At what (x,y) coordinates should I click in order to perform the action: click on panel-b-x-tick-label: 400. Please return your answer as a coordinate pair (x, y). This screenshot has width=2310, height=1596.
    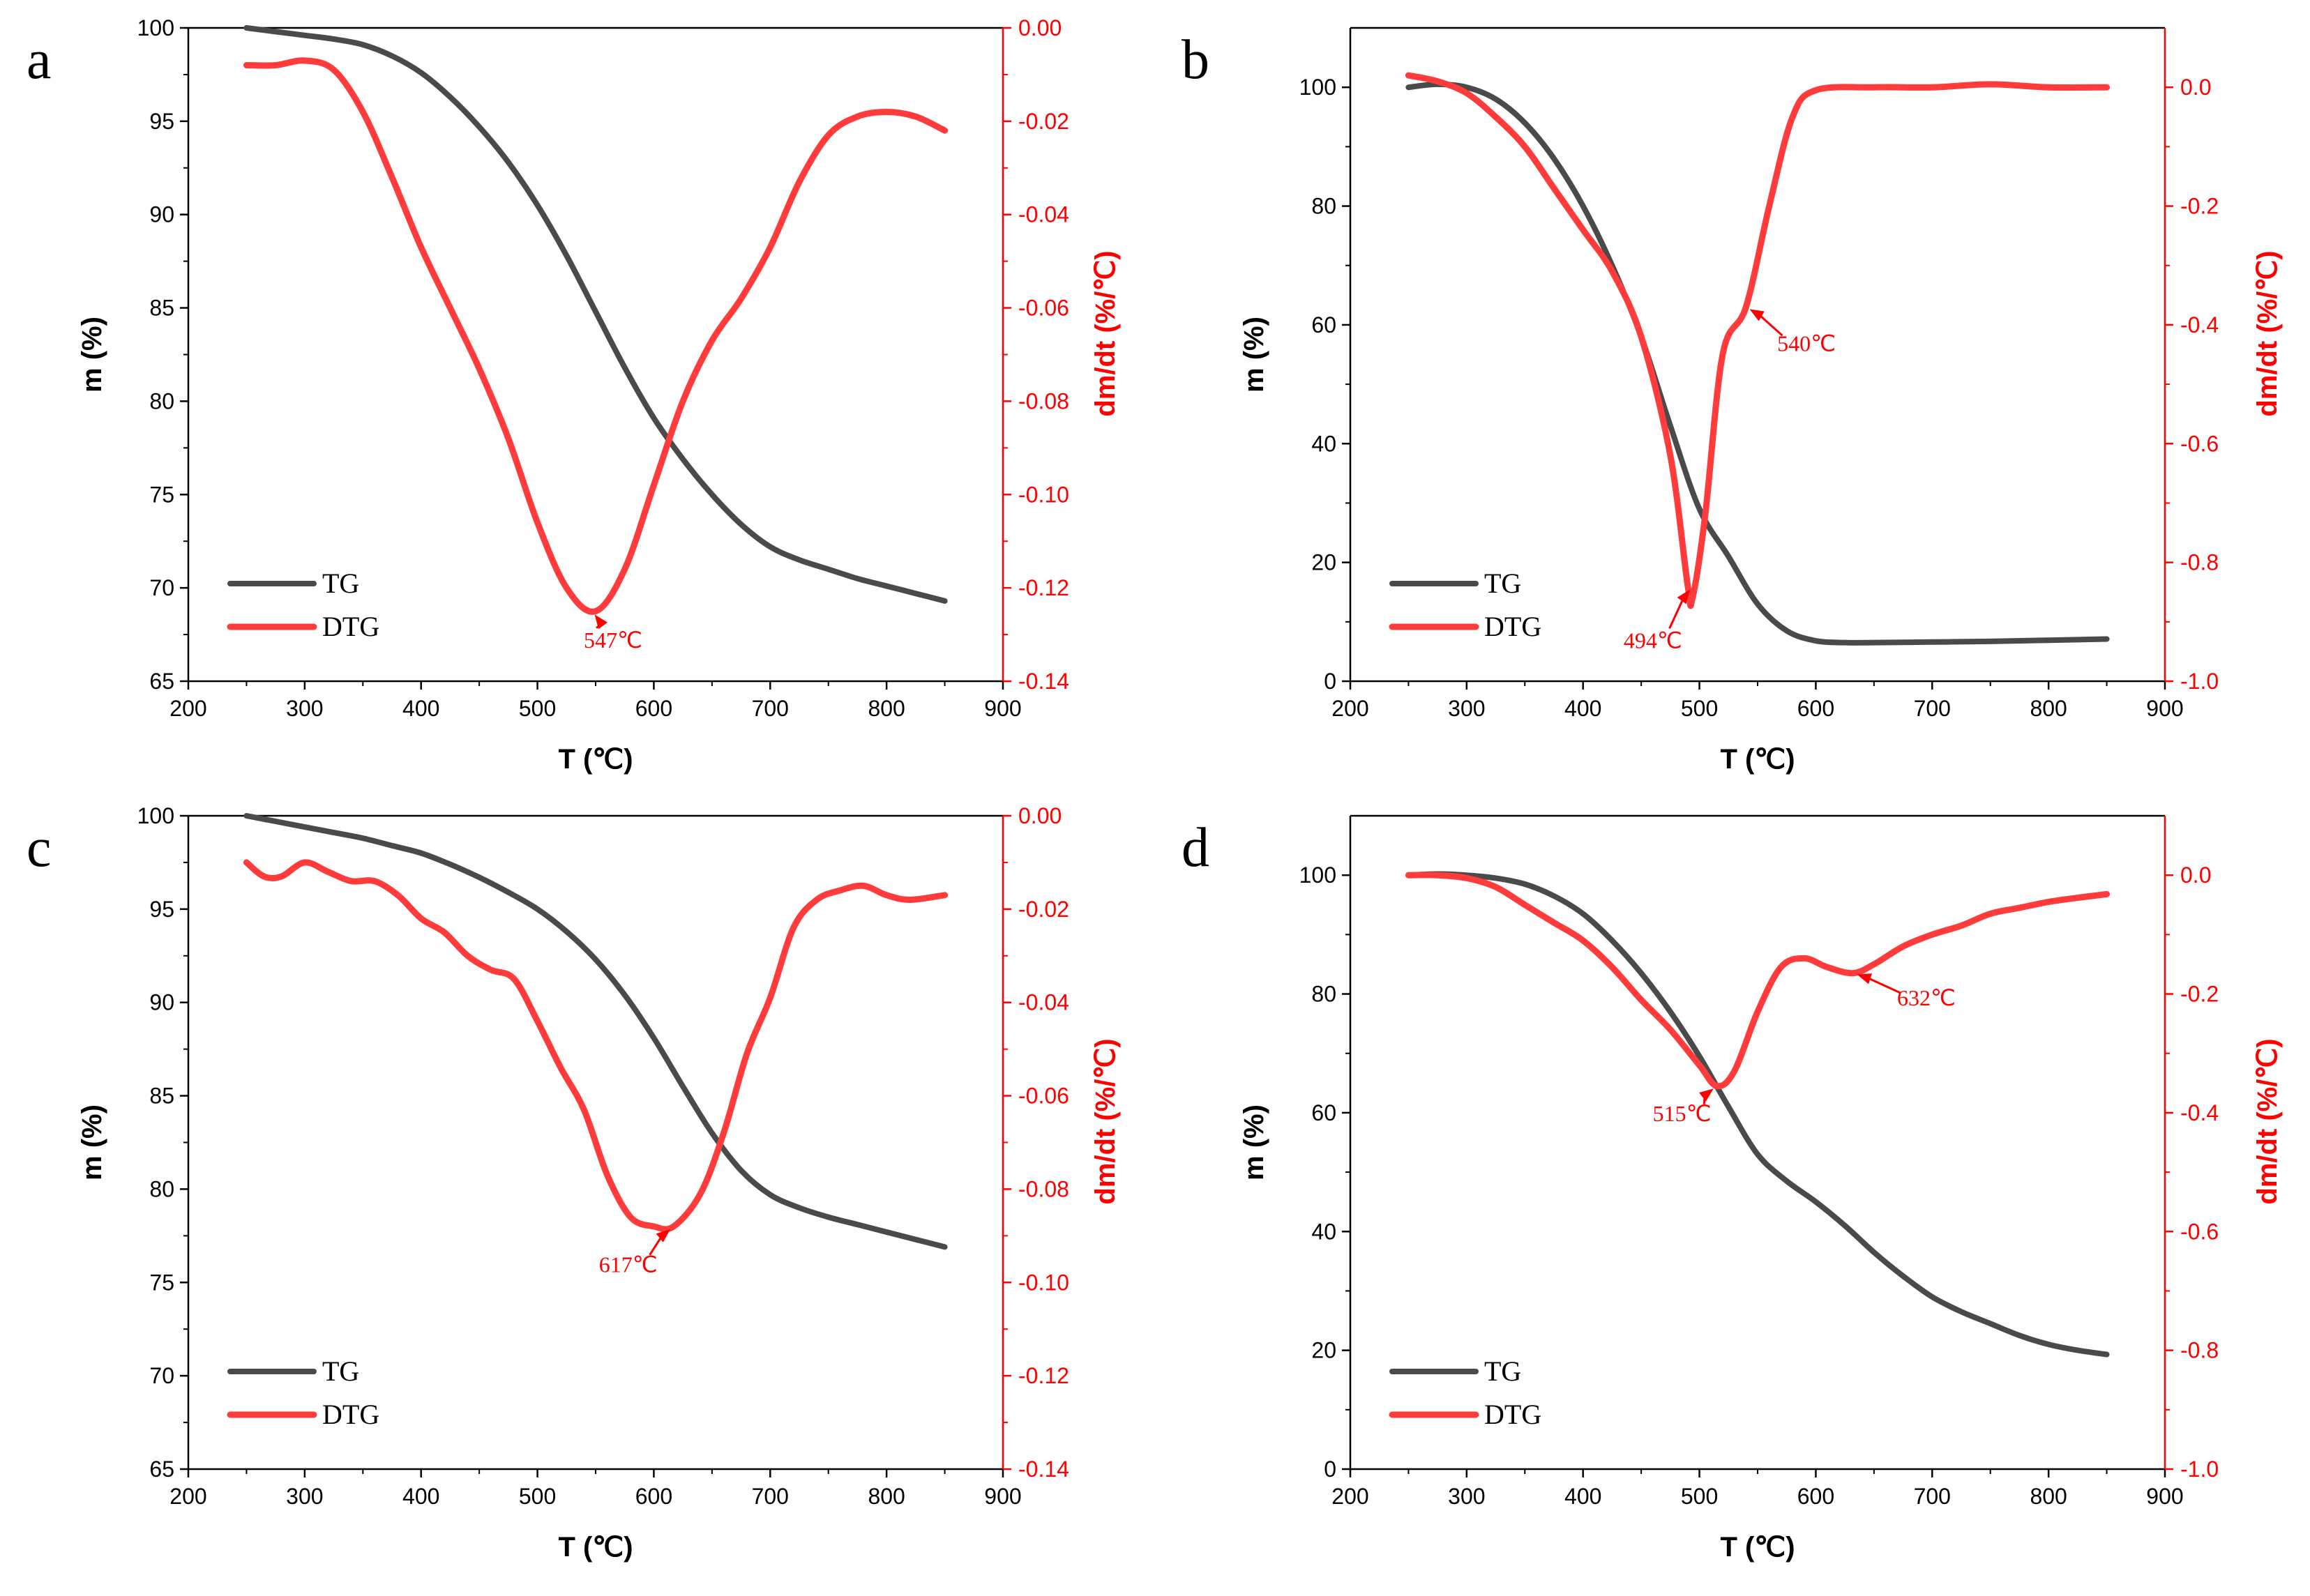
    Looking at the image, I should click on (1582, 708).